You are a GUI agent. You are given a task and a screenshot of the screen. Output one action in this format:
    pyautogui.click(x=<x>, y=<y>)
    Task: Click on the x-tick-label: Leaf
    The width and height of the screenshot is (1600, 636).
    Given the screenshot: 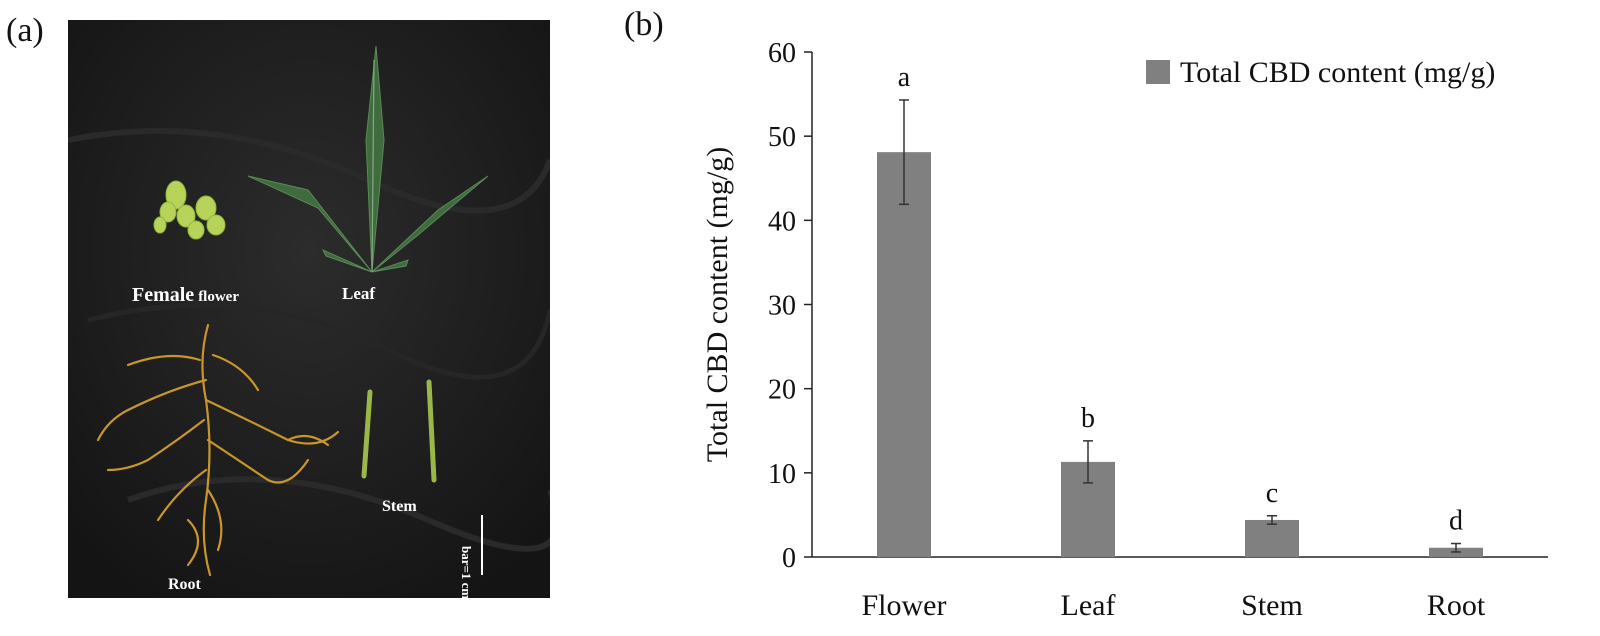 What is the action you would take?
    pyautogui.click(x=1088, y=605)
    